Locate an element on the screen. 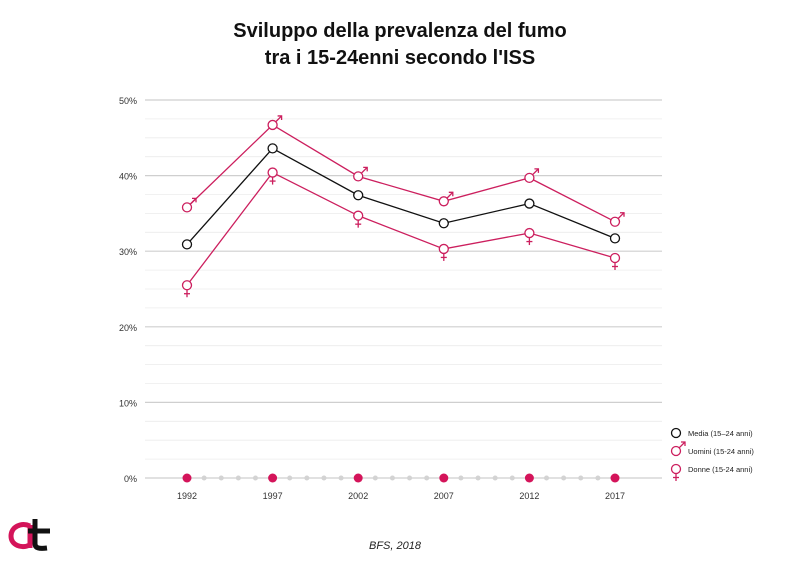  y-tick-label: 40% is located at coordinates (128, 177).